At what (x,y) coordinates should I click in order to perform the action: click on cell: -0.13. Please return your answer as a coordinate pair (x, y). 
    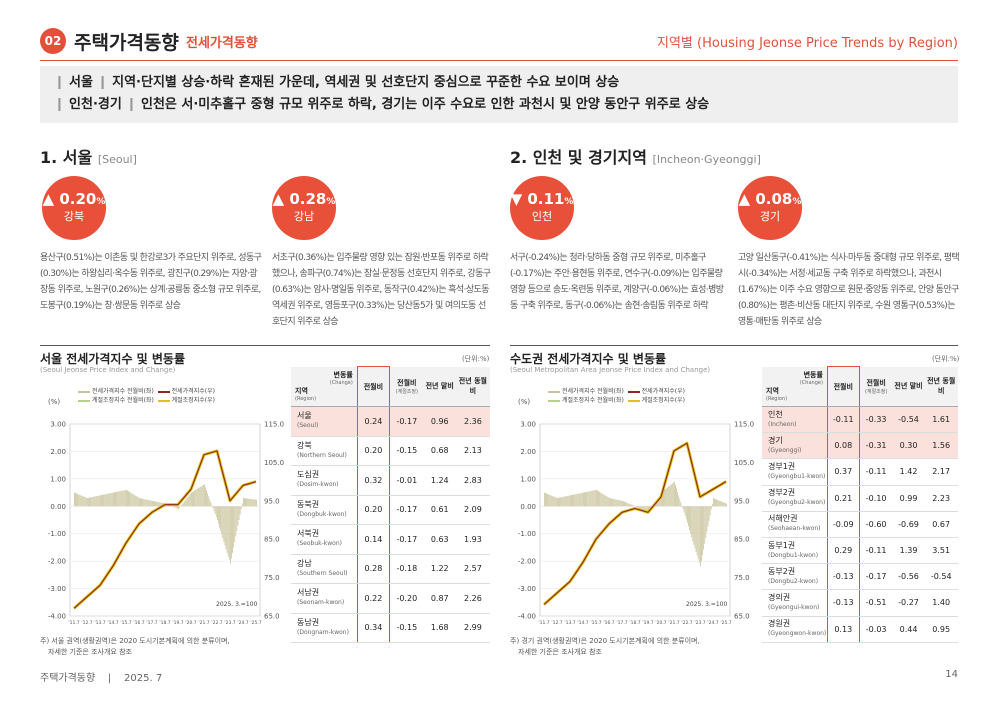
    Looking at the image, I should click on (843, 577).